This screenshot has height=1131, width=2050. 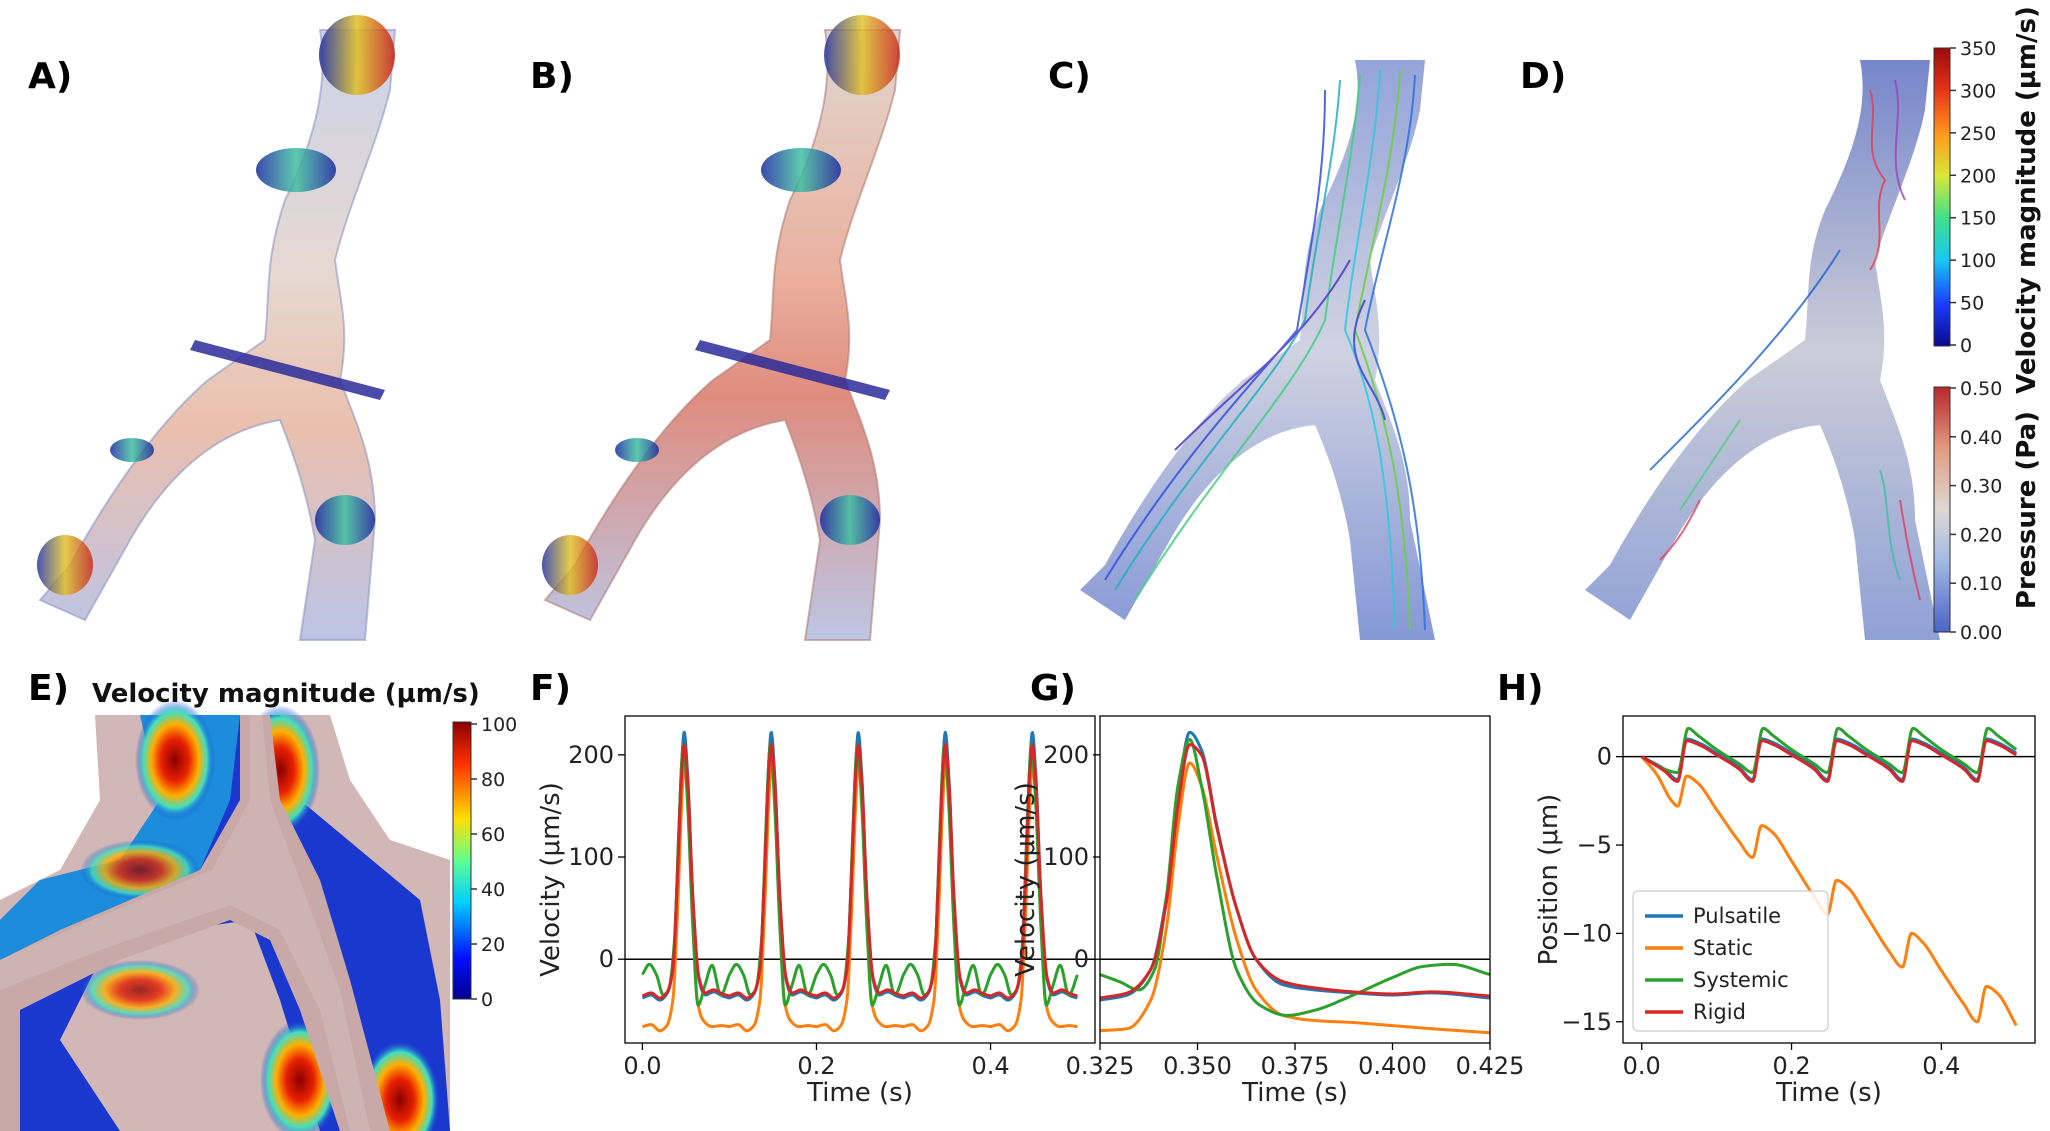 What do you see at coordinates (1069, 76) in the screenshot?
I see `panel-c-label: C)` at bounding box center [1069, 76].